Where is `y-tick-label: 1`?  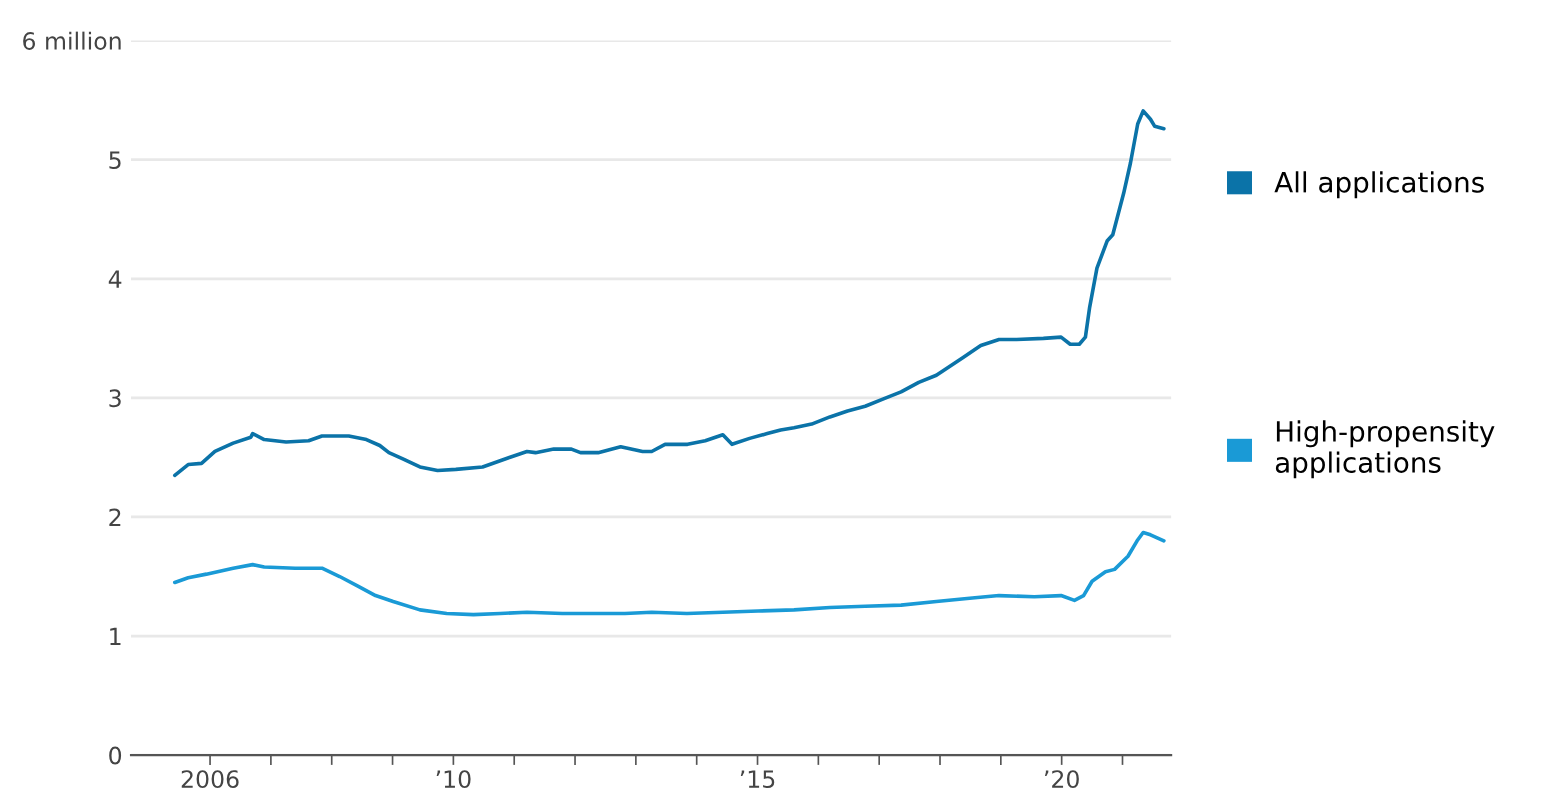 y-tick-label: 1 is located at coordinates (115, 636).